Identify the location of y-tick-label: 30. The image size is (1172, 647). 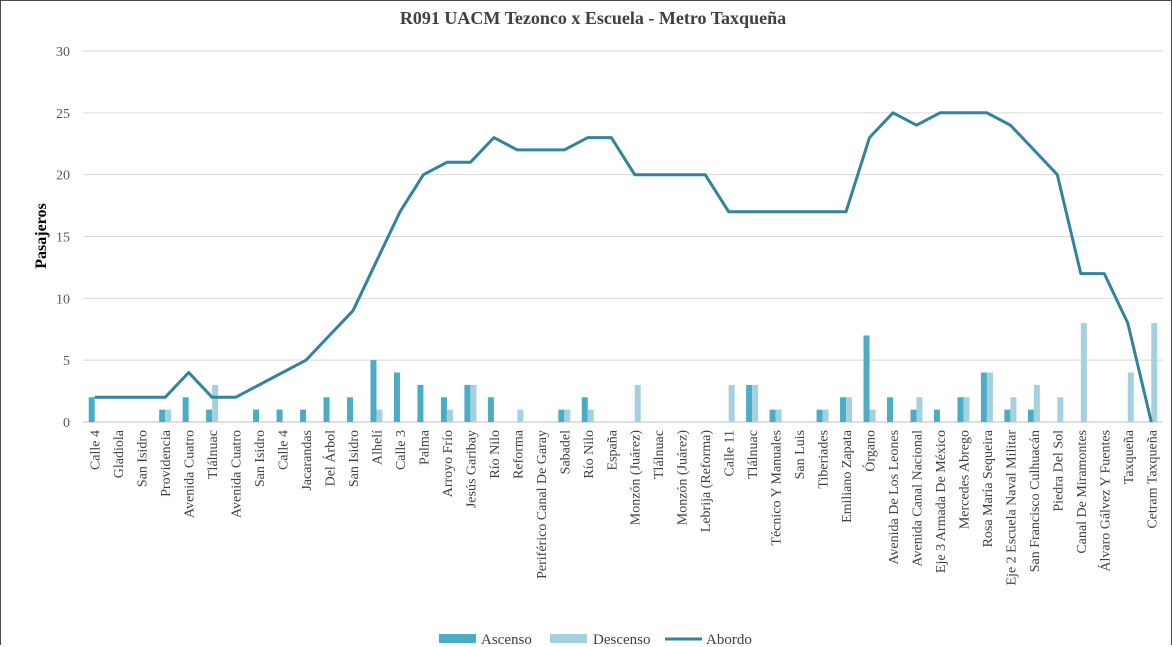
(63, 52).